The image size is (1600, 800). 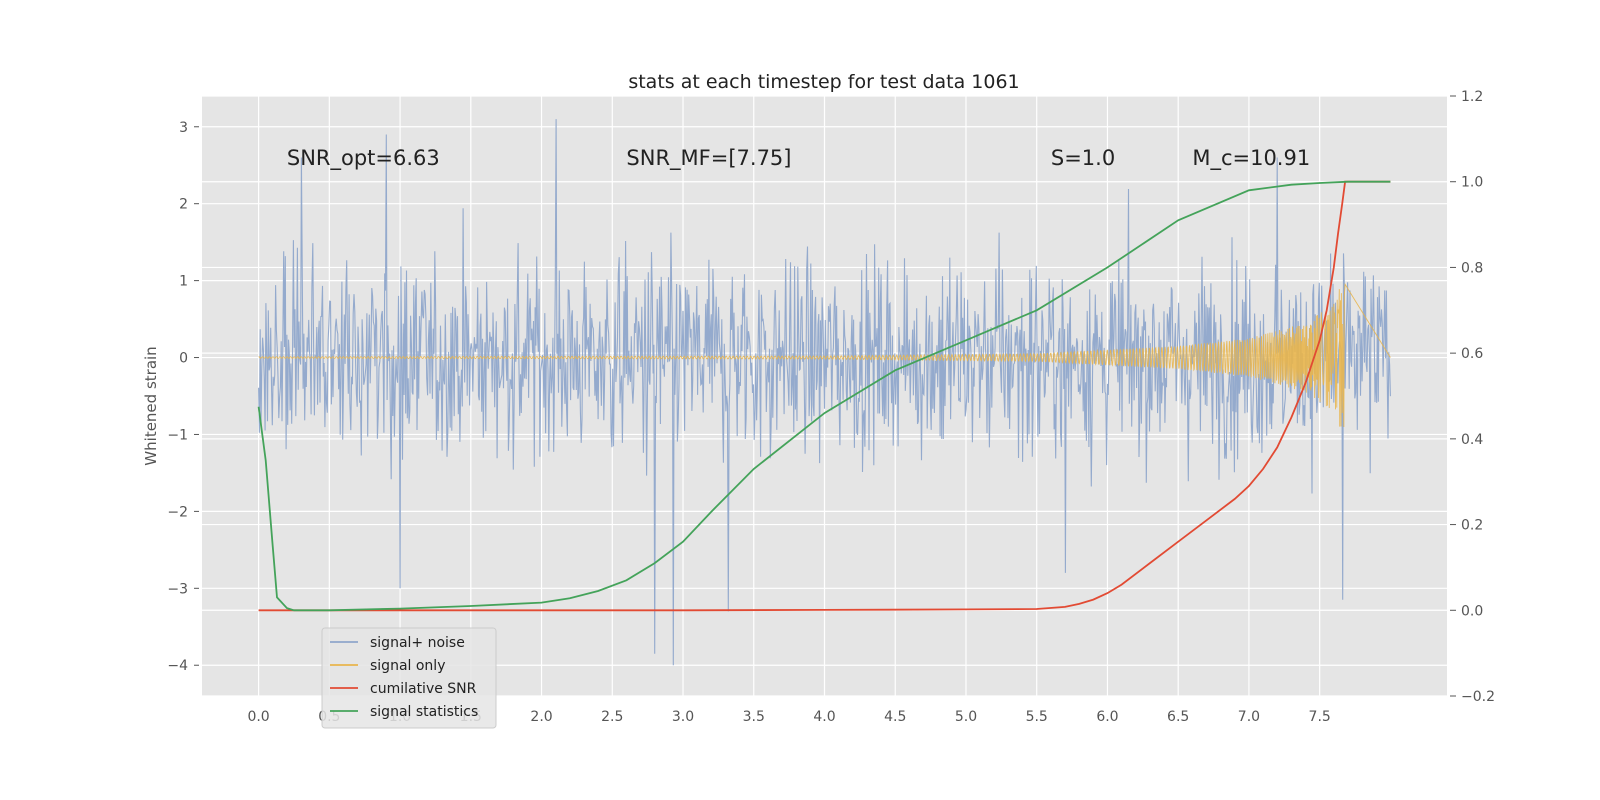 What do you see at coordinates (363, 158) in the screenshot?
I see `annotation-text: SNR_opt=6.63` at bounding box center [363, 158].